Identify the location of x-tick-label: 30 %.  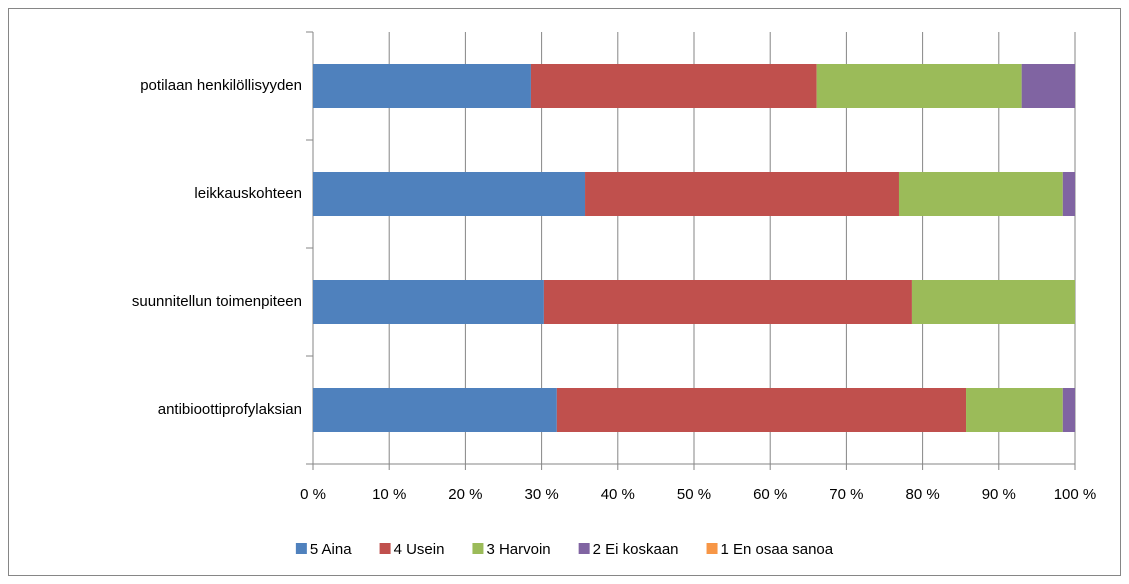
(541, 494).